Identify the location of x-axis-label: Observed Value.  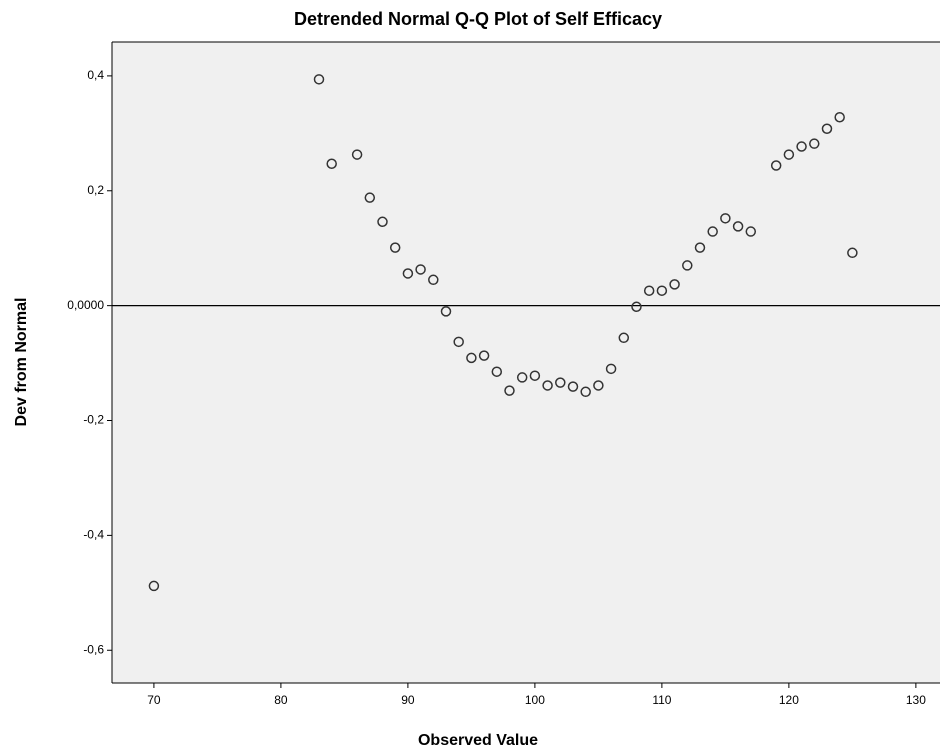
(478, 740).